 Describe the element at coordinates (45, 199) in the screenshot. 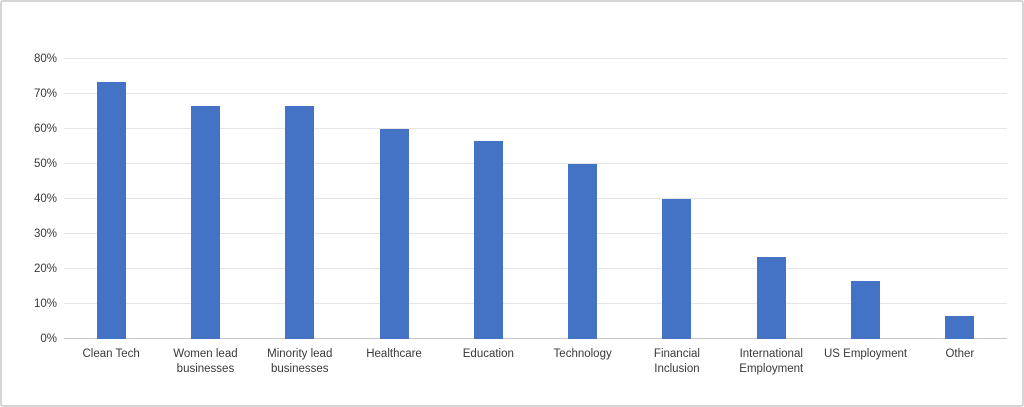

I see `y-tick-label: 40%` at that location.